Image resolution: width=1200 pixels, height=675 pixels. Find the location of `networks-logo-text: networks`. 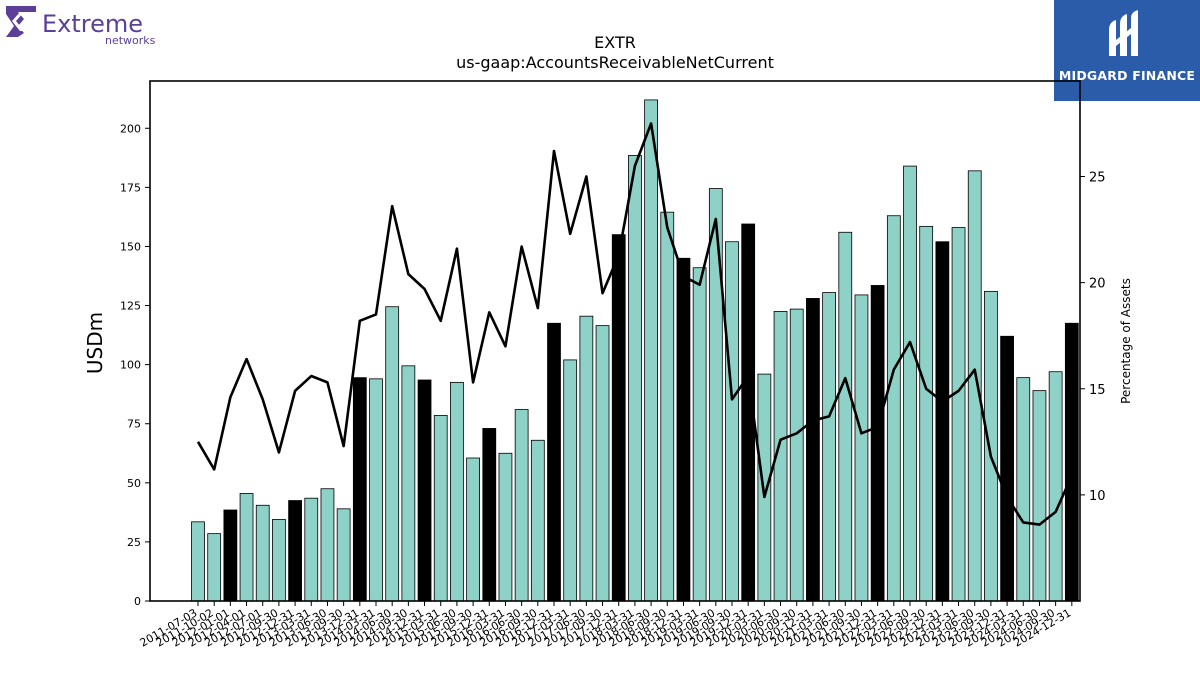

networks-logo-text: networks is located at coordinates (130, 40).